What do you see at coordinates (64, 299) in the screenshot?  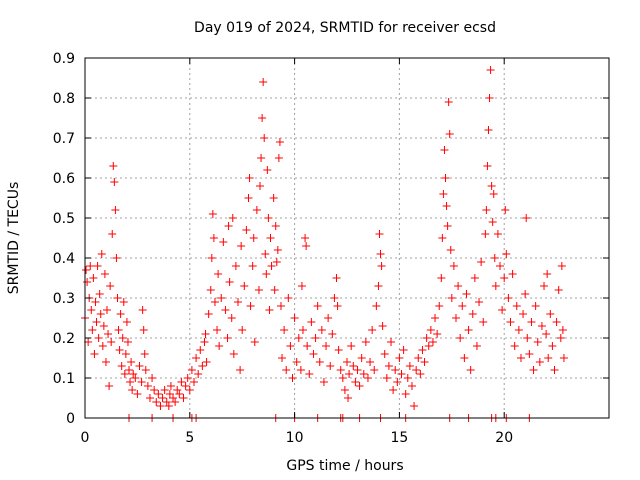 I see `y-tick-label: 0.3` at bounding box center [64, 299].